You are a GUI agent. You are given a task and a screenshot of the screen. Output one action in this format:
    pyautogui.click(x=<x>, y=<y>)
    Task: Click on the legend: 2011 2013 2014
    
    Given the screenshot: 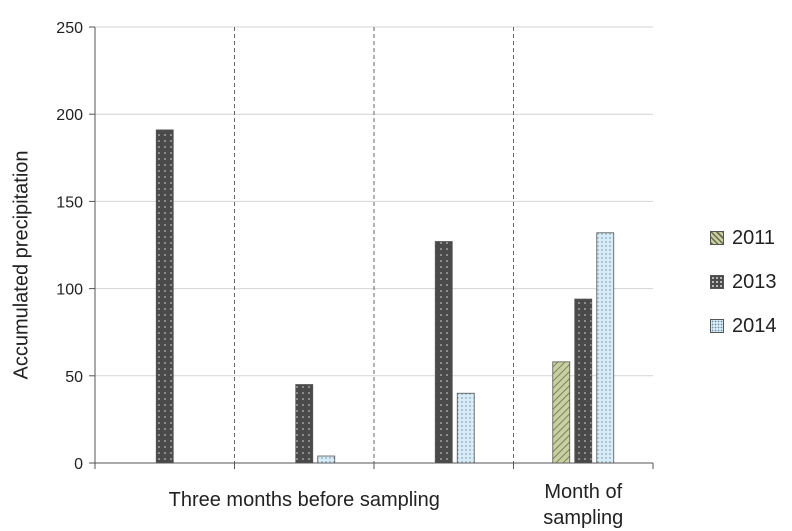 What is the action you would take?
    pyautogui.click(x=743, y=282)
    